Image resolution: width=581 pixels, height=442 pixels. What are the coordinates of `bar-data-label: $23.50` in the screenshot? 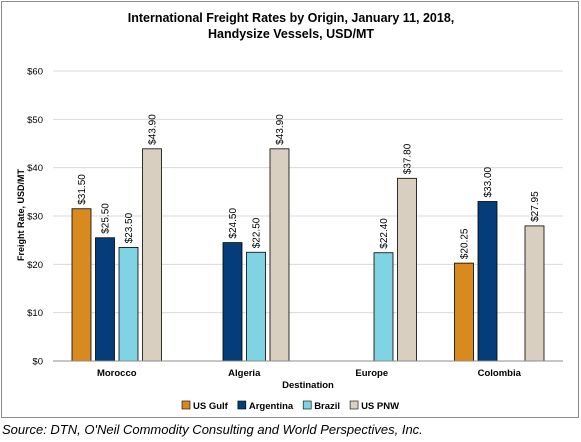 It's located at (129, 227).